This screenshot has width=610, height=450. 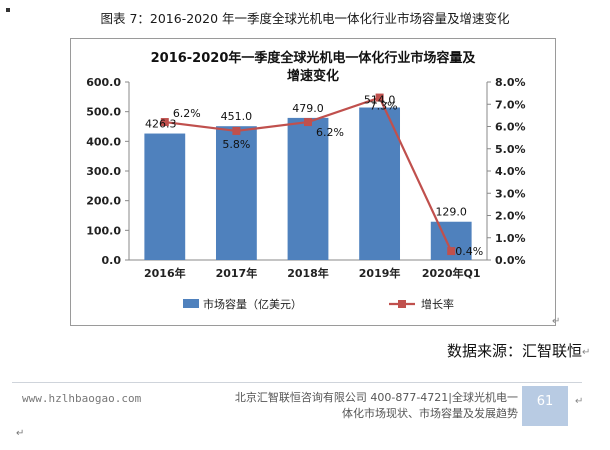 What do you see at coordinates (191, 303) in the screenshot?
I see `legend-bar-swatch` at bounding box center [191, 303].